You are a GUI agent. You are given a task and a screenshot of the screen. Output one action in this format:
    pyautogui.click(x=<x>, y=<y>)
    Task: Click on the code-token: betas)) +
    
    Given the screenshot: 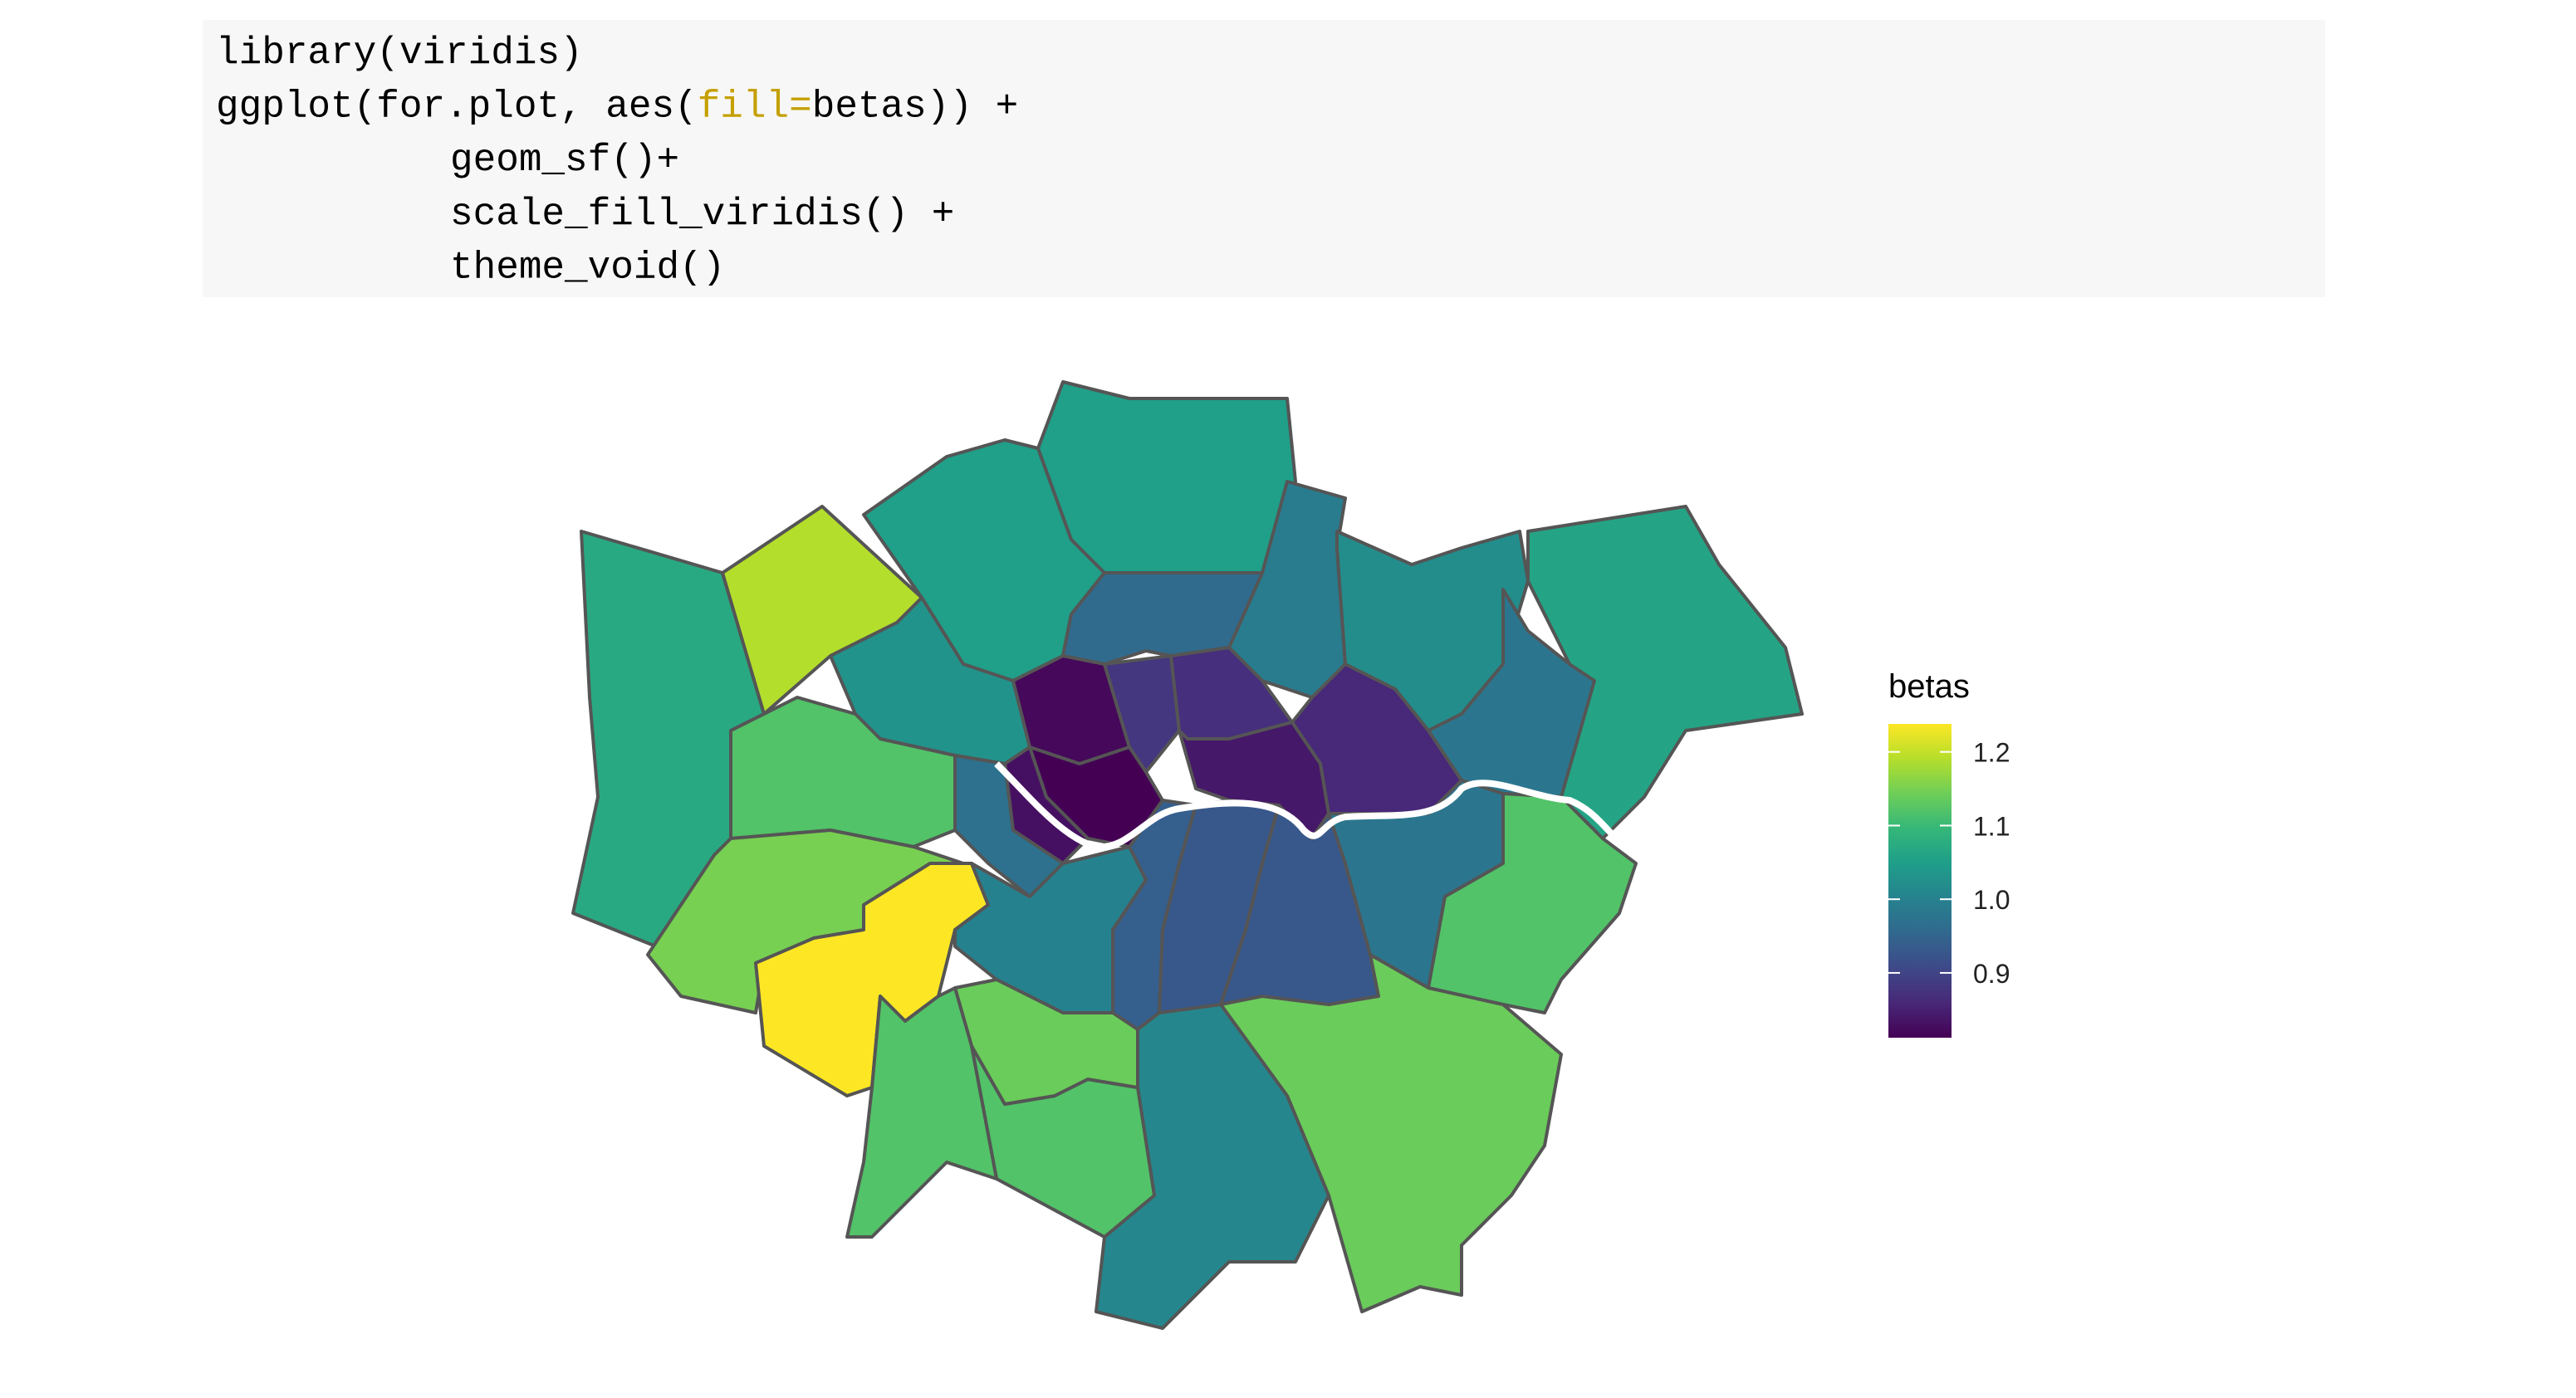 What is the action you would take?
    pyautogui.click(x=915, y=107)
    